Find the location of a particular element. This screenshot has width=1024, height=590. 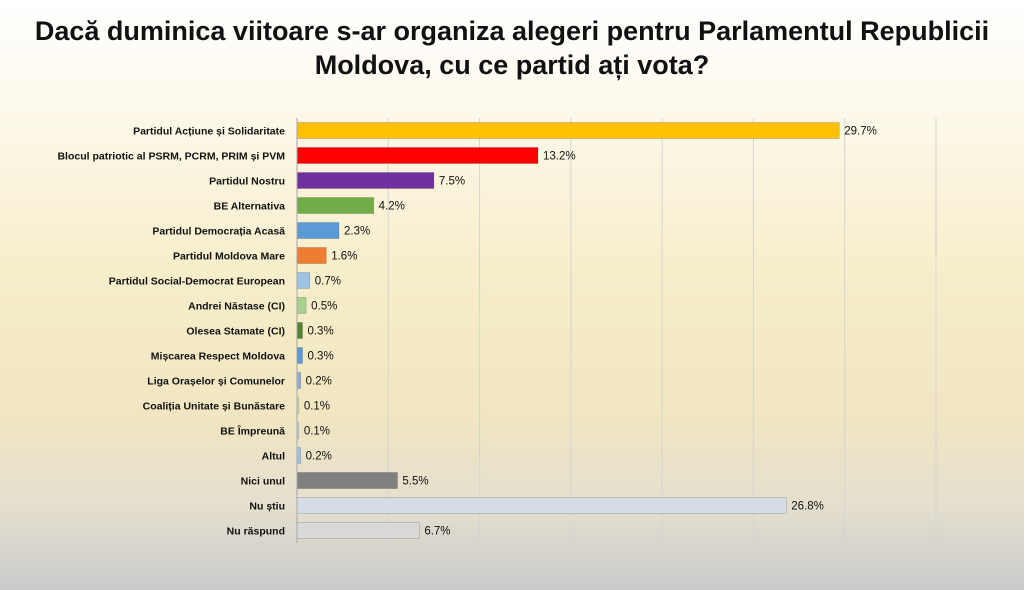

data-label: 26.8% is located at coordinates (807, 507).